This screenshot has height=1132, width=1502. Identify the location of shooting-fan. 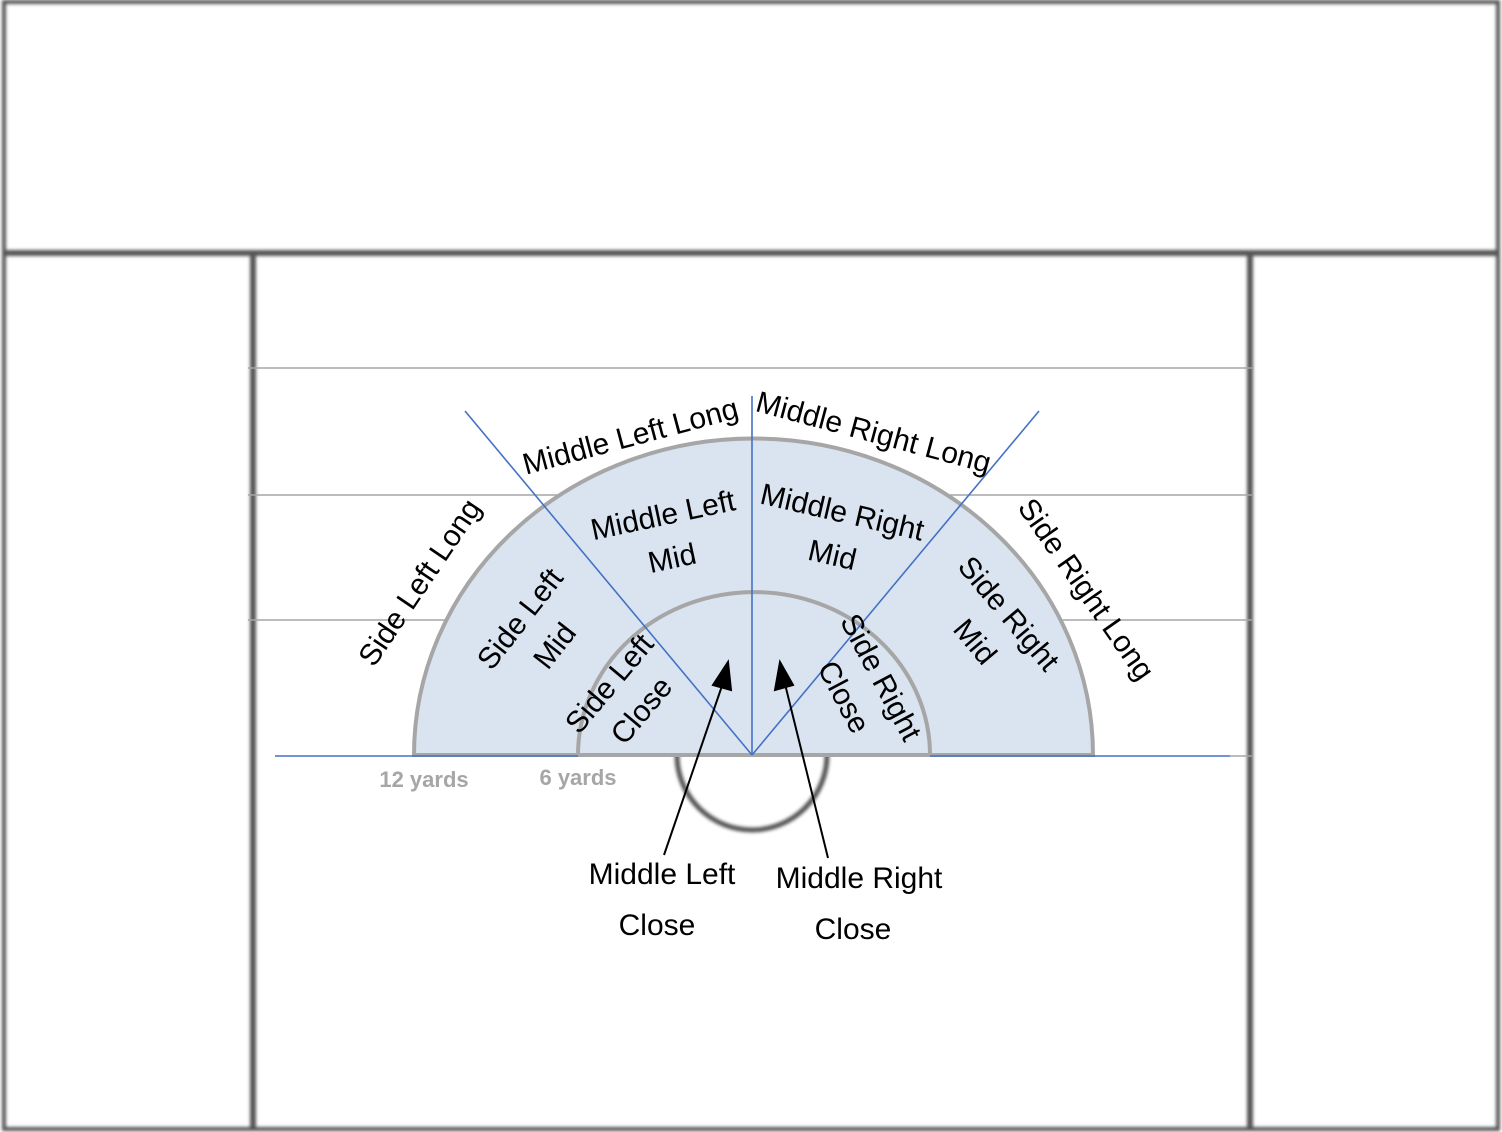
(753, 596).